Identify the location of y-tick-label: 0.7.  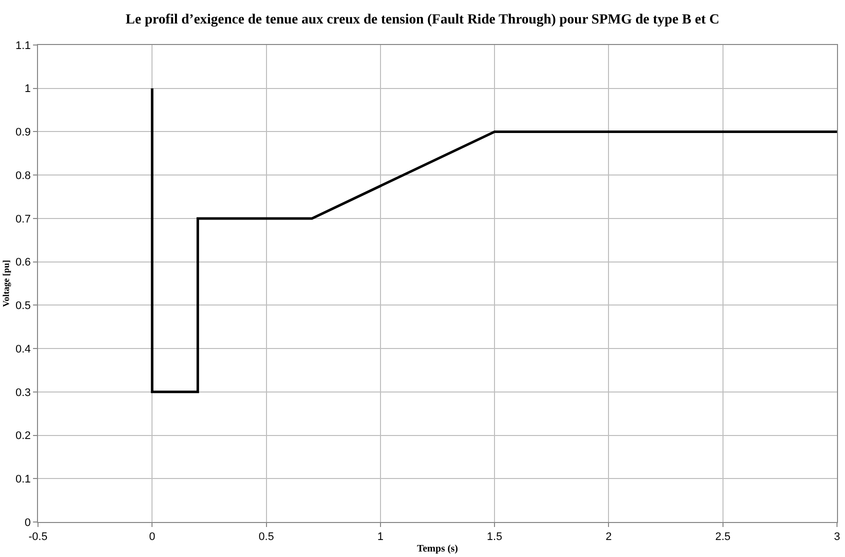
(23, 219).